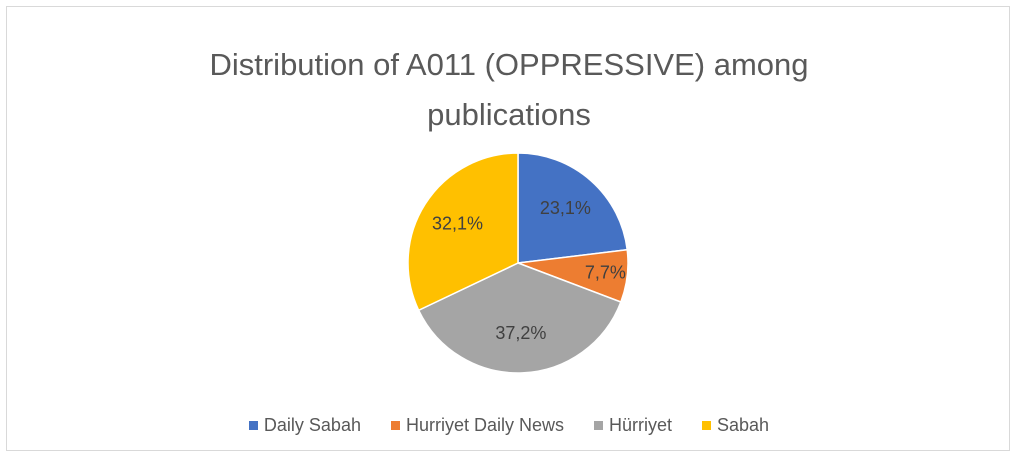  Describe the element at coordinates (641, 425) in the screenshot. I see `legend-label: Hürriyet` at that location.